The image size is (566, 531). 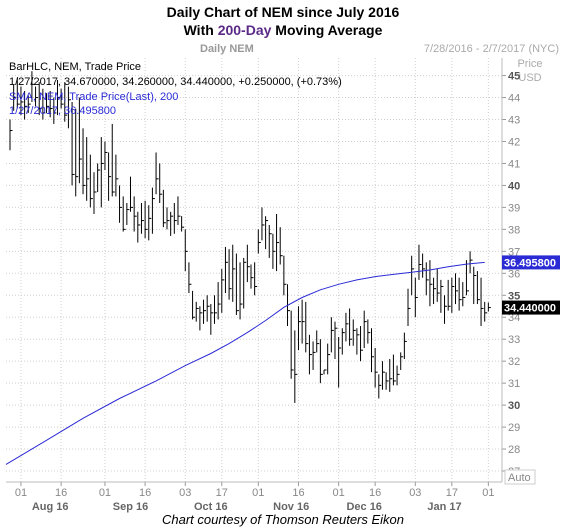 I want to click on auto-button: Auto, so click(x=519, y=478).